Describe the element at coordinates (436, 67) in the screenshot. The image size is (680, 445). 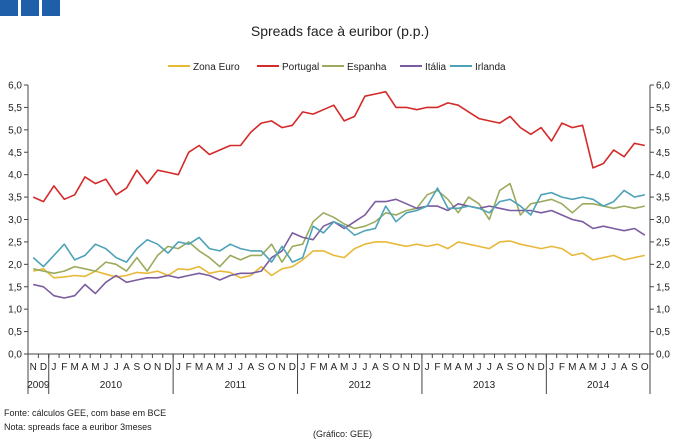
I see `legend-label-3: Itália` at that location.